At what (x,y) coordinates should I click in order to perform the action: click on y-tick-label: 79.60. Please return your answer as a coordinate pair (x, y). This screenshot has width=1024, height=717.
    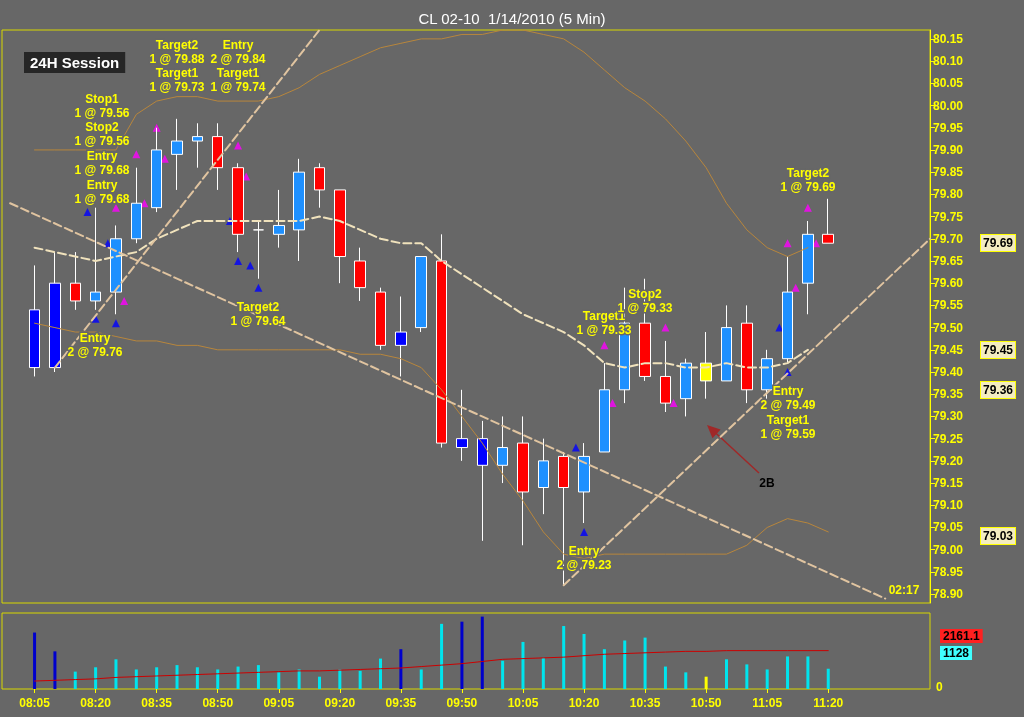
    Looking at the image, I should click on (948, 283).